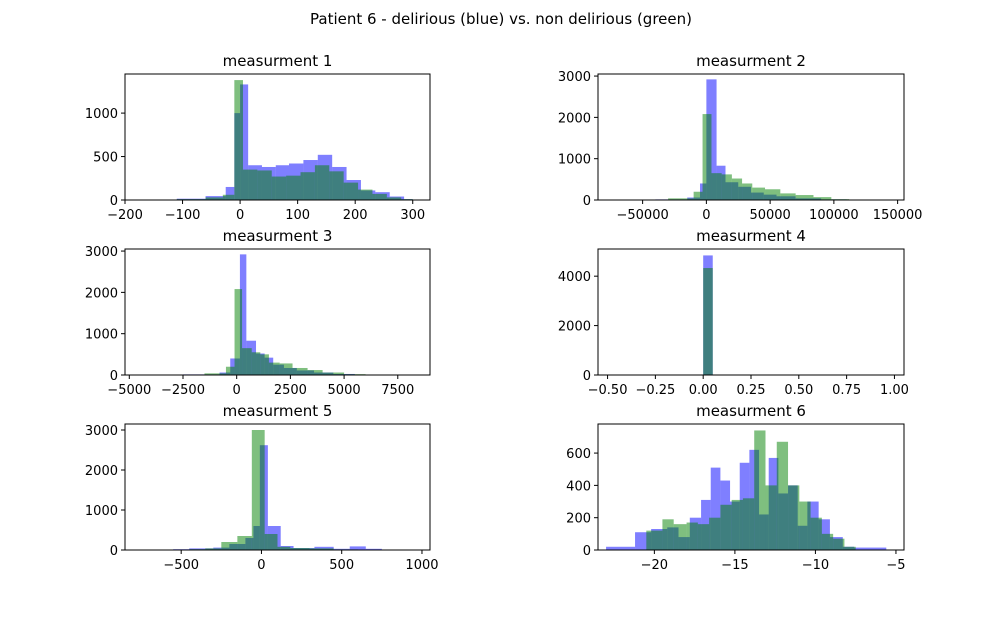 This screenshot has height=617, width=1002. I want to click on x-tick-label: −50000, so click(643, 215).